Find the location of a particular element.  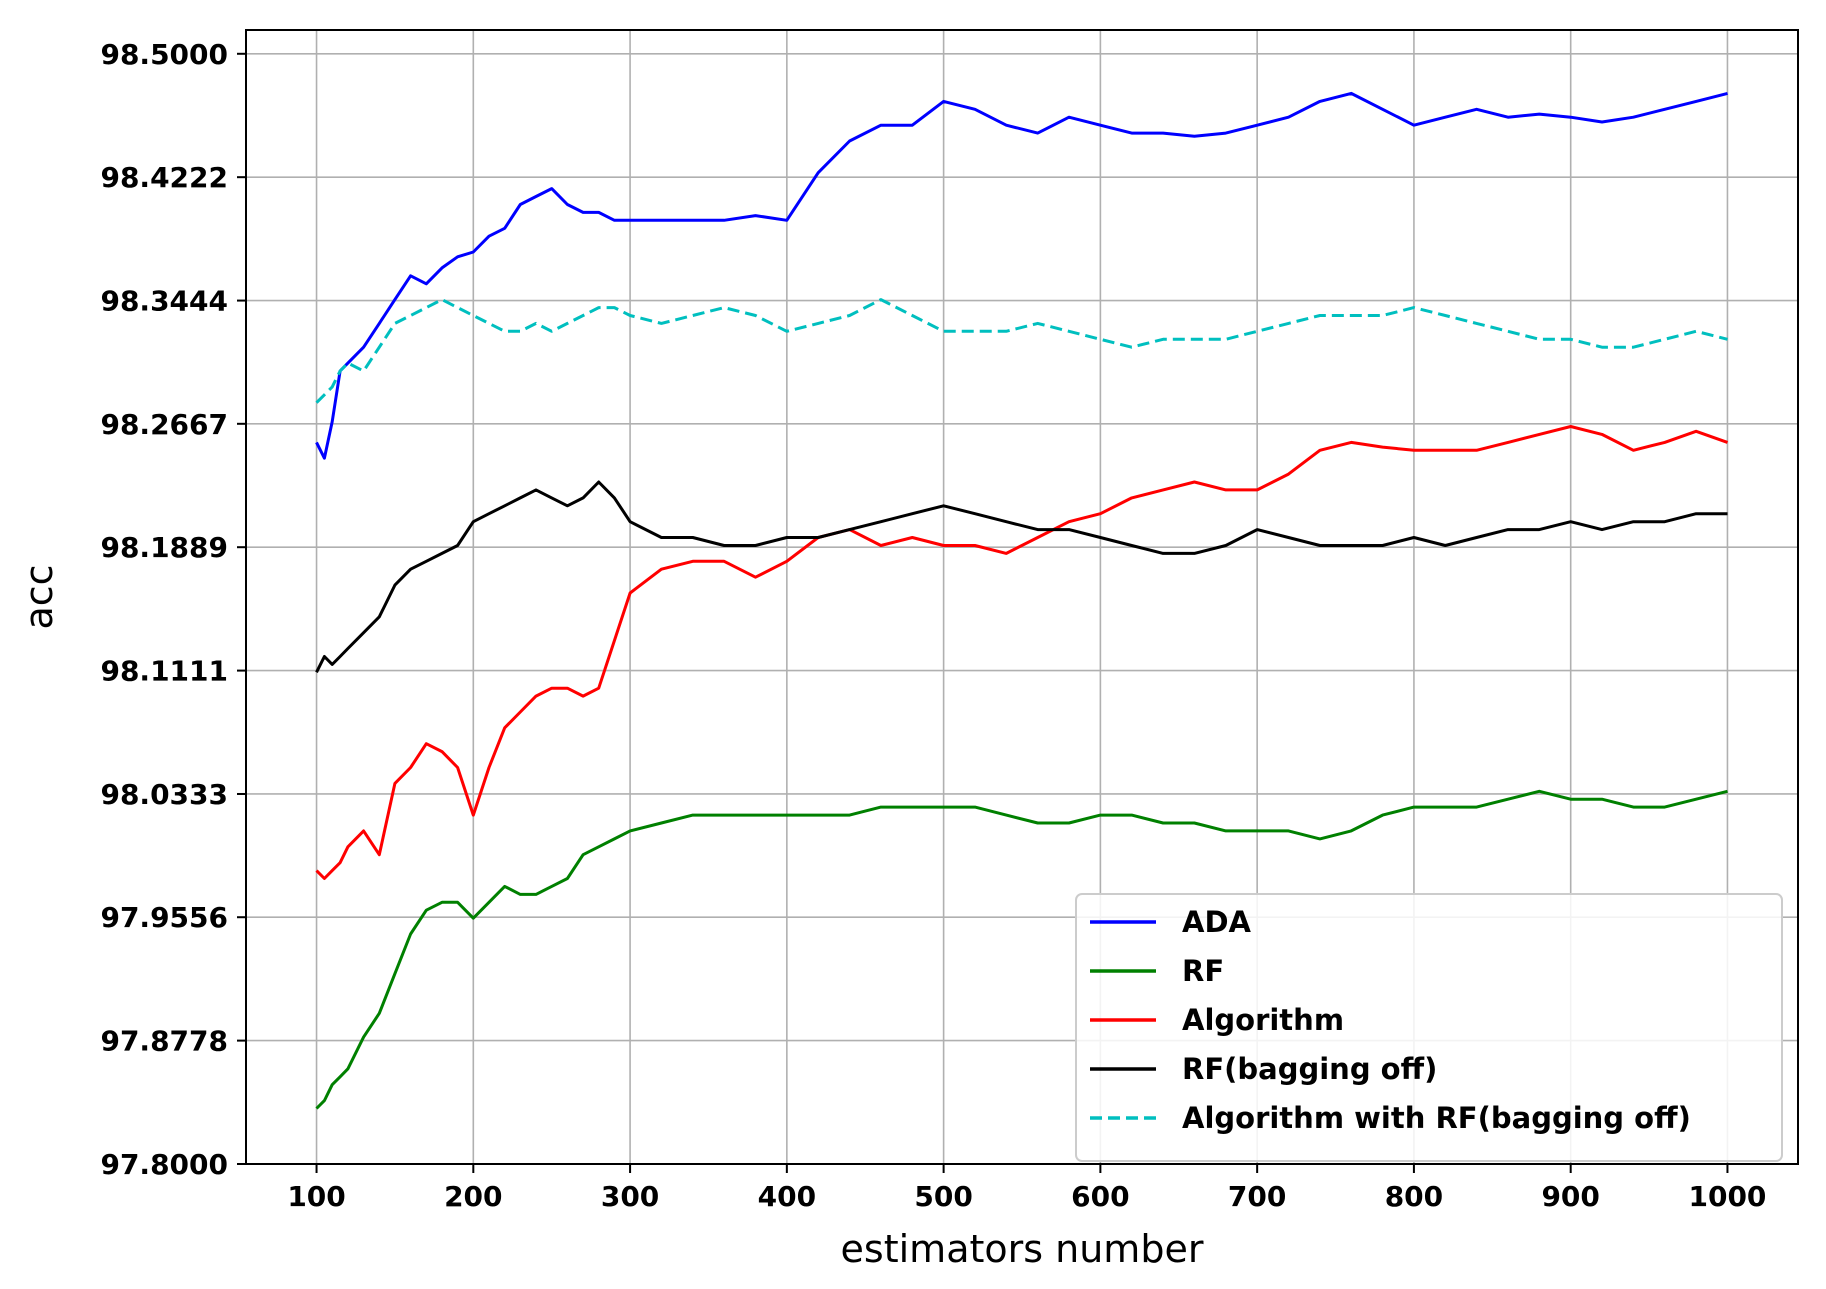

x-tick-label: 200 is located at coordinates (473, 1196).